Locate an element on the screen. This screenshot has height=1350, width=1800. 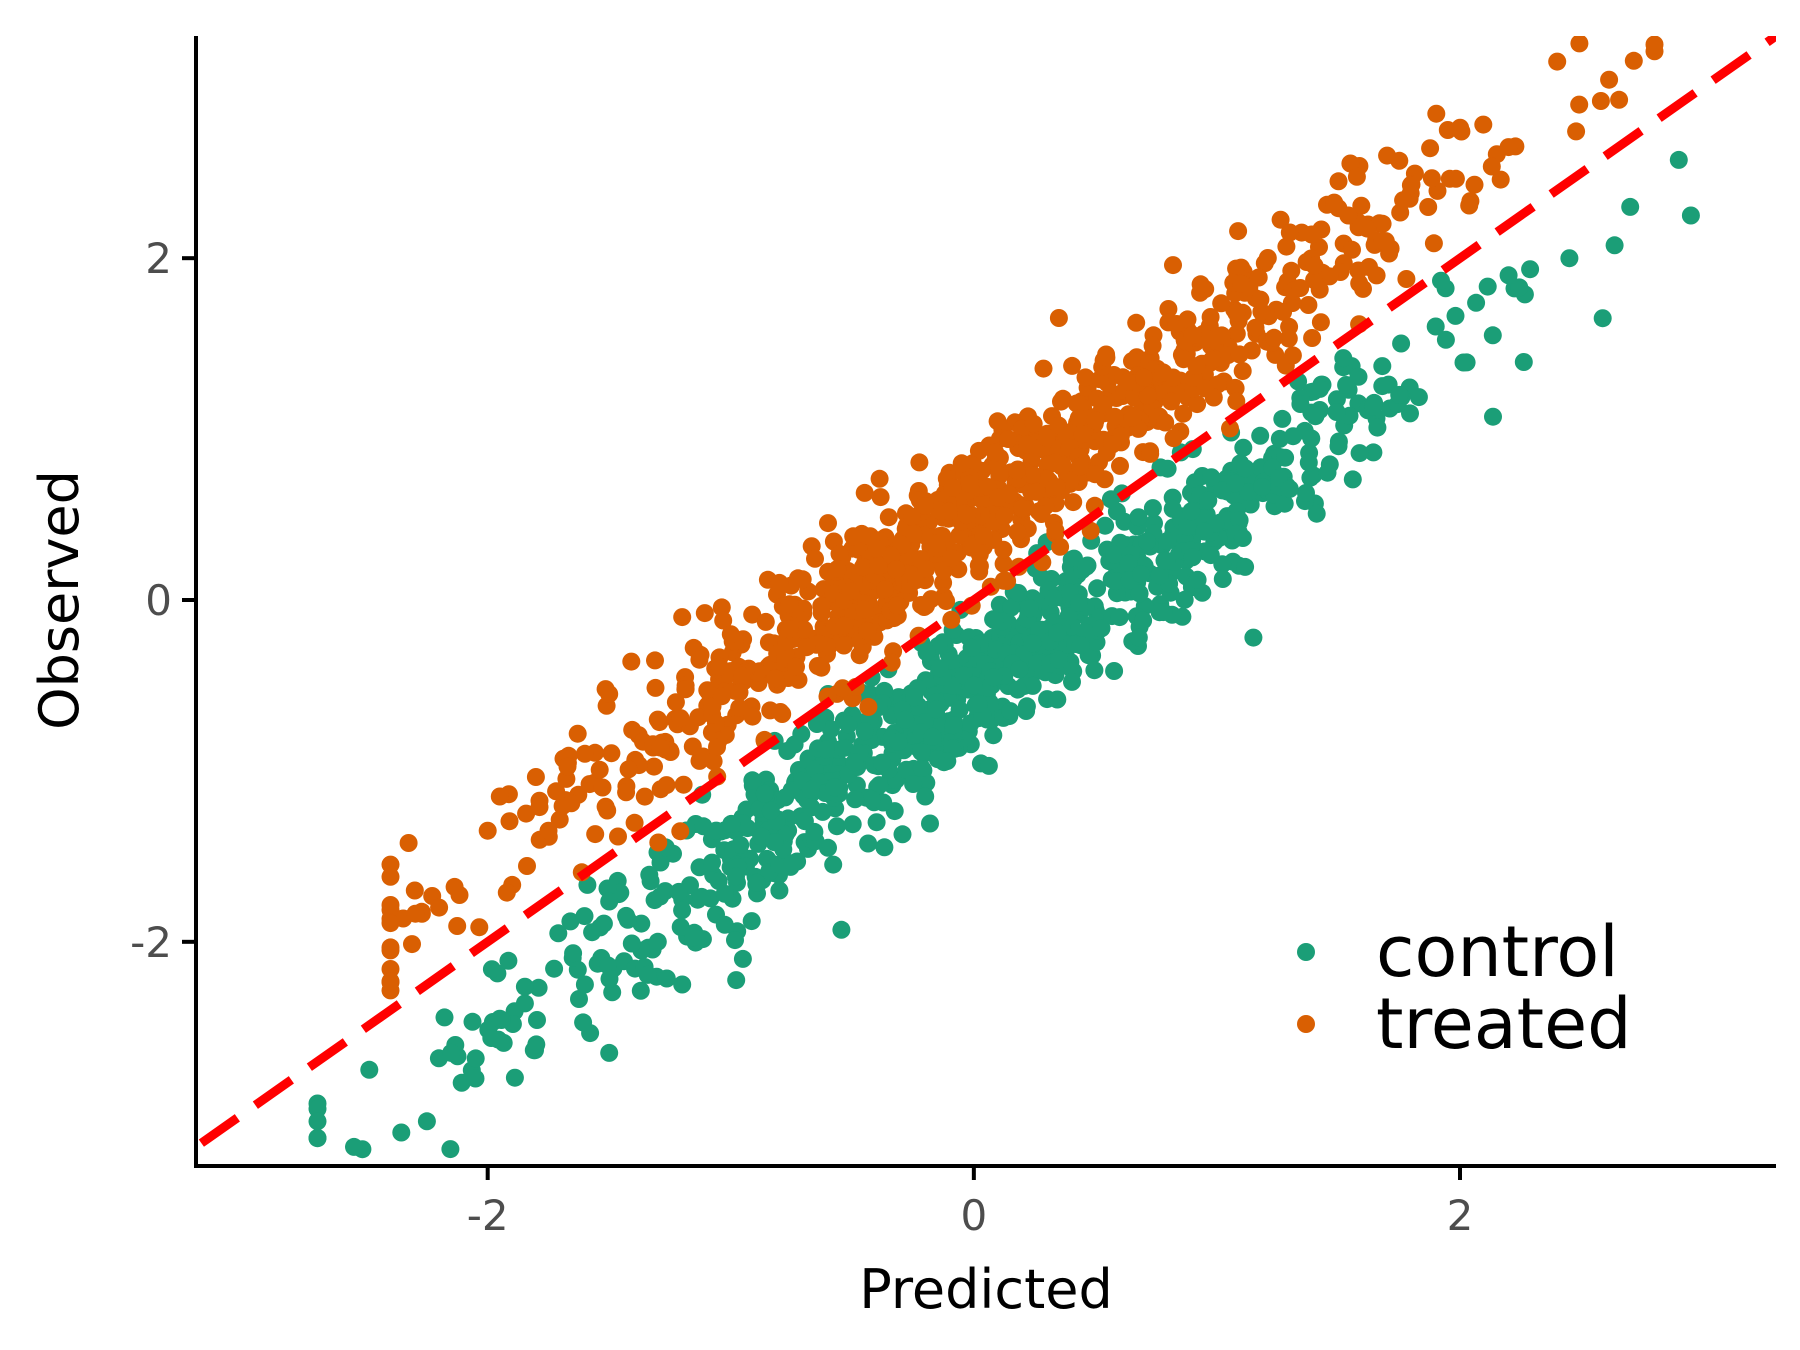
y-tick-label: 2 is located at coordinates (158, 258).